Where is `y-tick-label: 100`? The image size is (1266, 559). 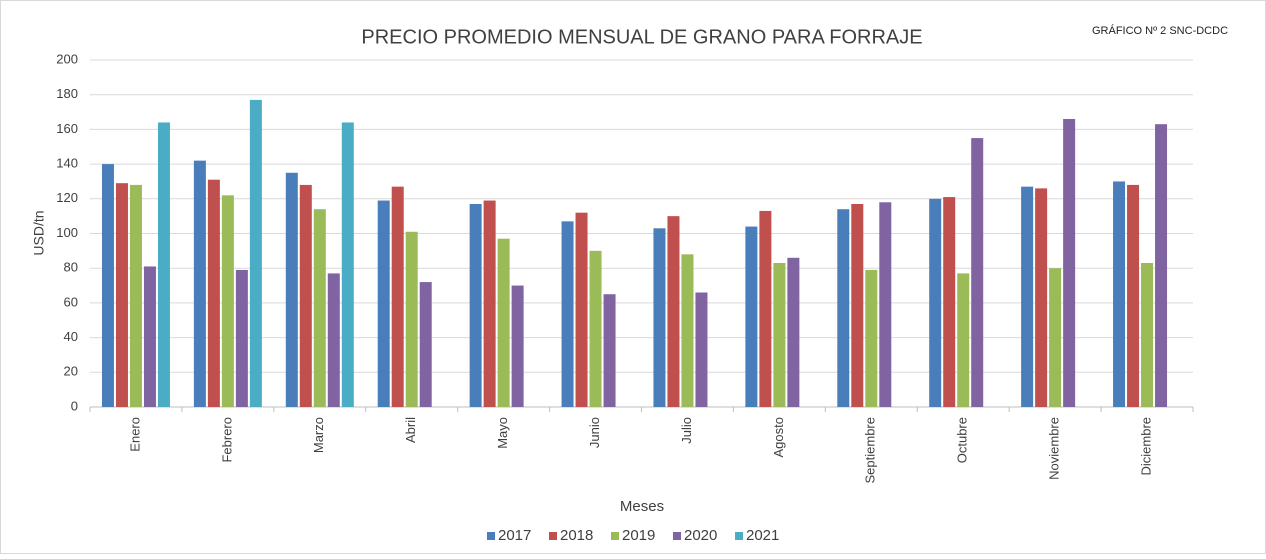 y-tick-label: 100 is located at coordinates (67, 232).